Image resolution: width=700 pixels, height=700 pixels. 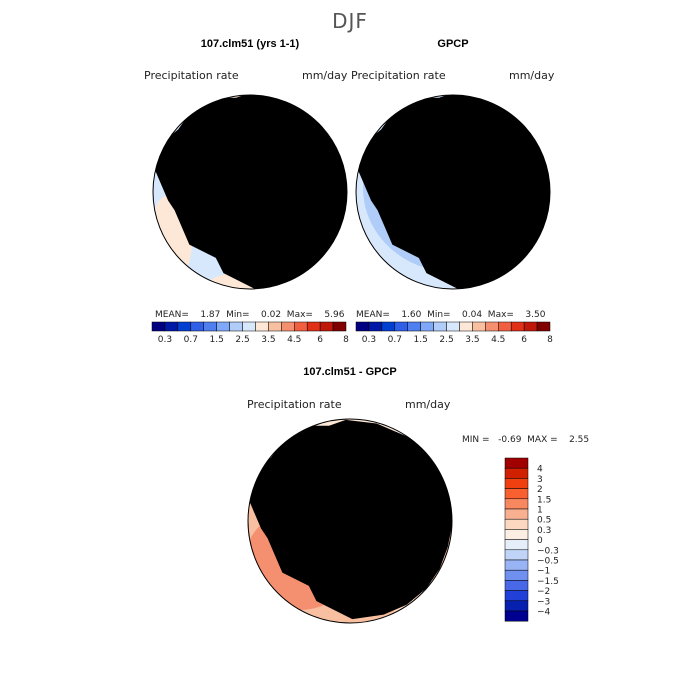 I want to click on colorbar-panel-1-tick-label: 8, so click(x=346, y=340).